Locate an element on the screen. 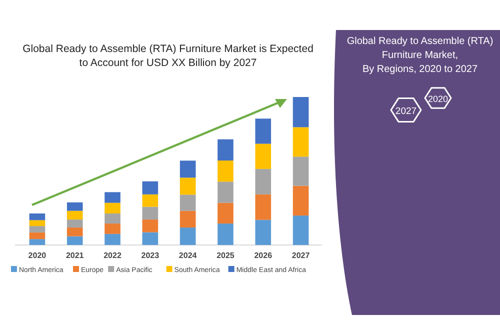  x-tick-label: 2026 is located at coordinates (263, 255).